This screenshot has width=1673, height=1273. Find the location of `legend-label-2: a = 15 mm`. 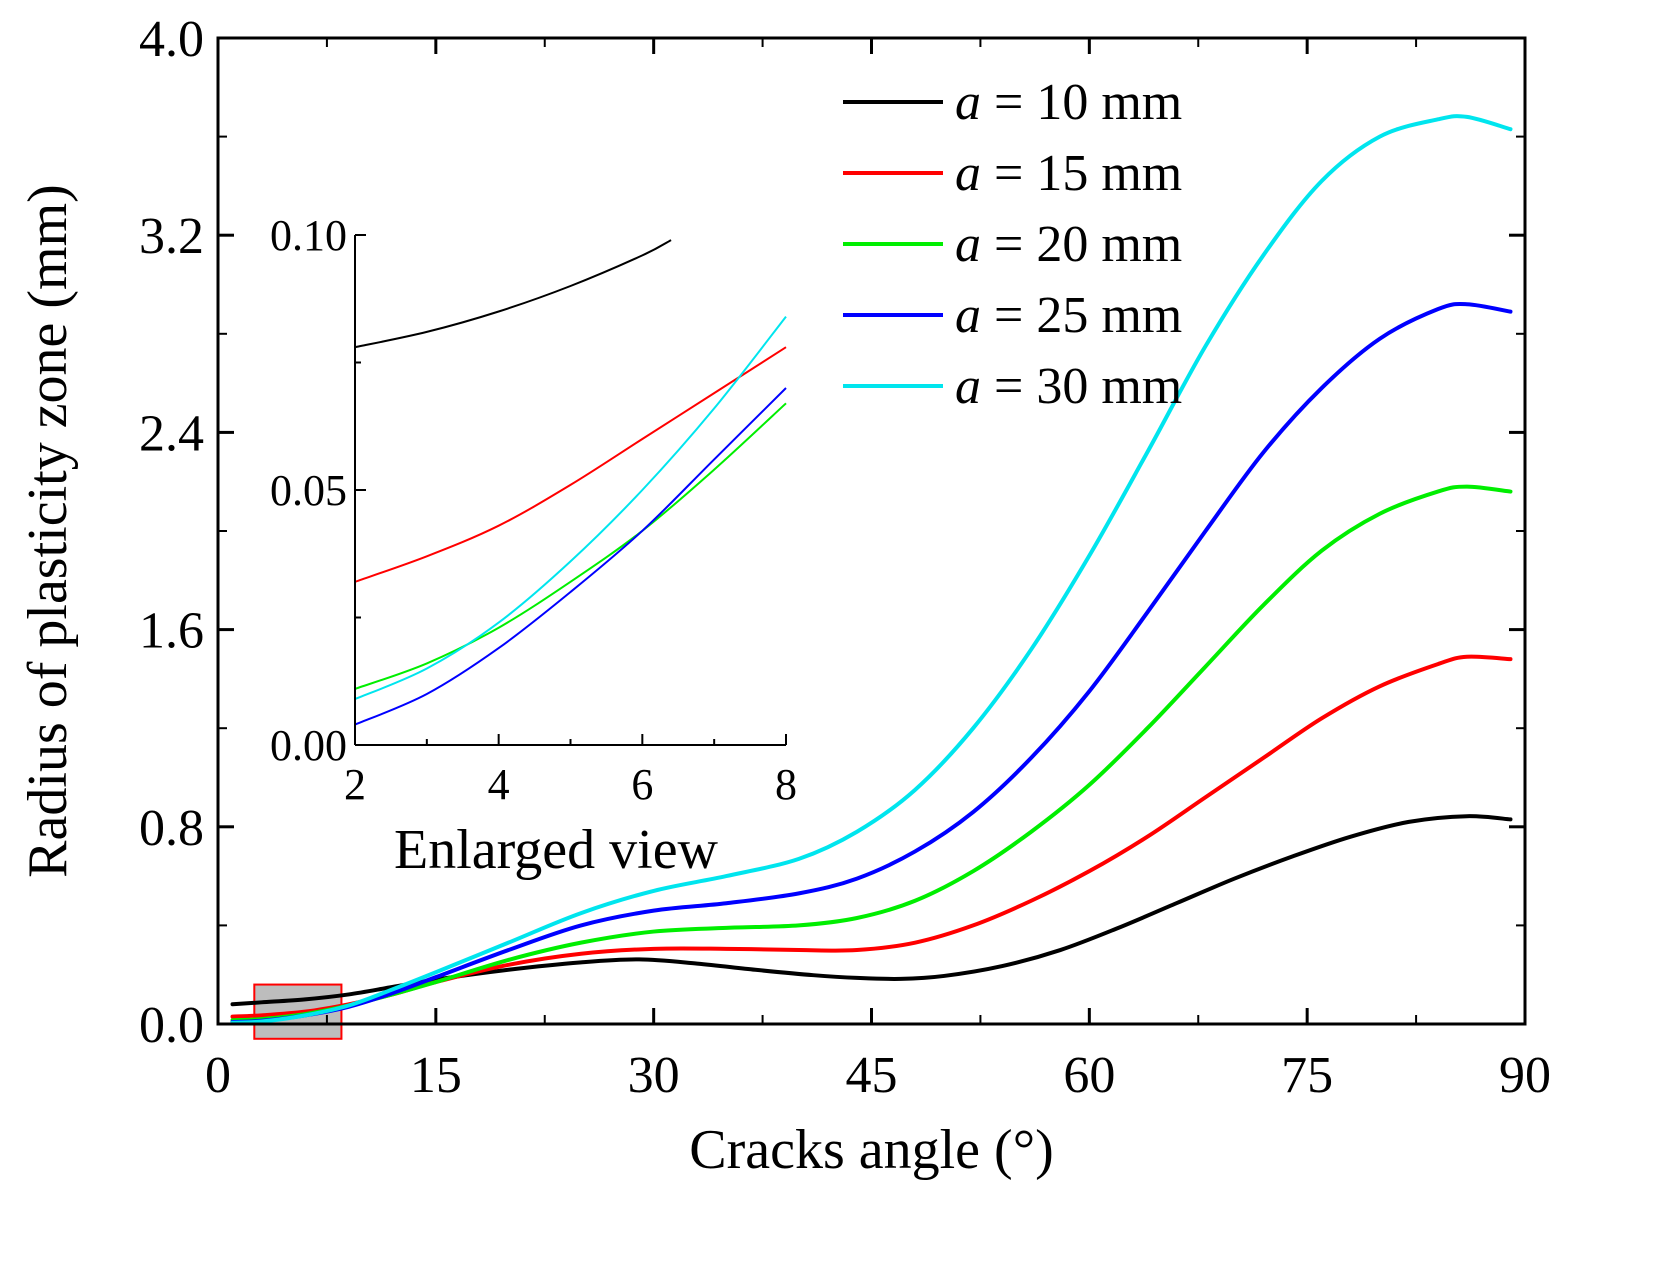

legend-label-2: a = 15 mm is located at coordinates (1068, 173).